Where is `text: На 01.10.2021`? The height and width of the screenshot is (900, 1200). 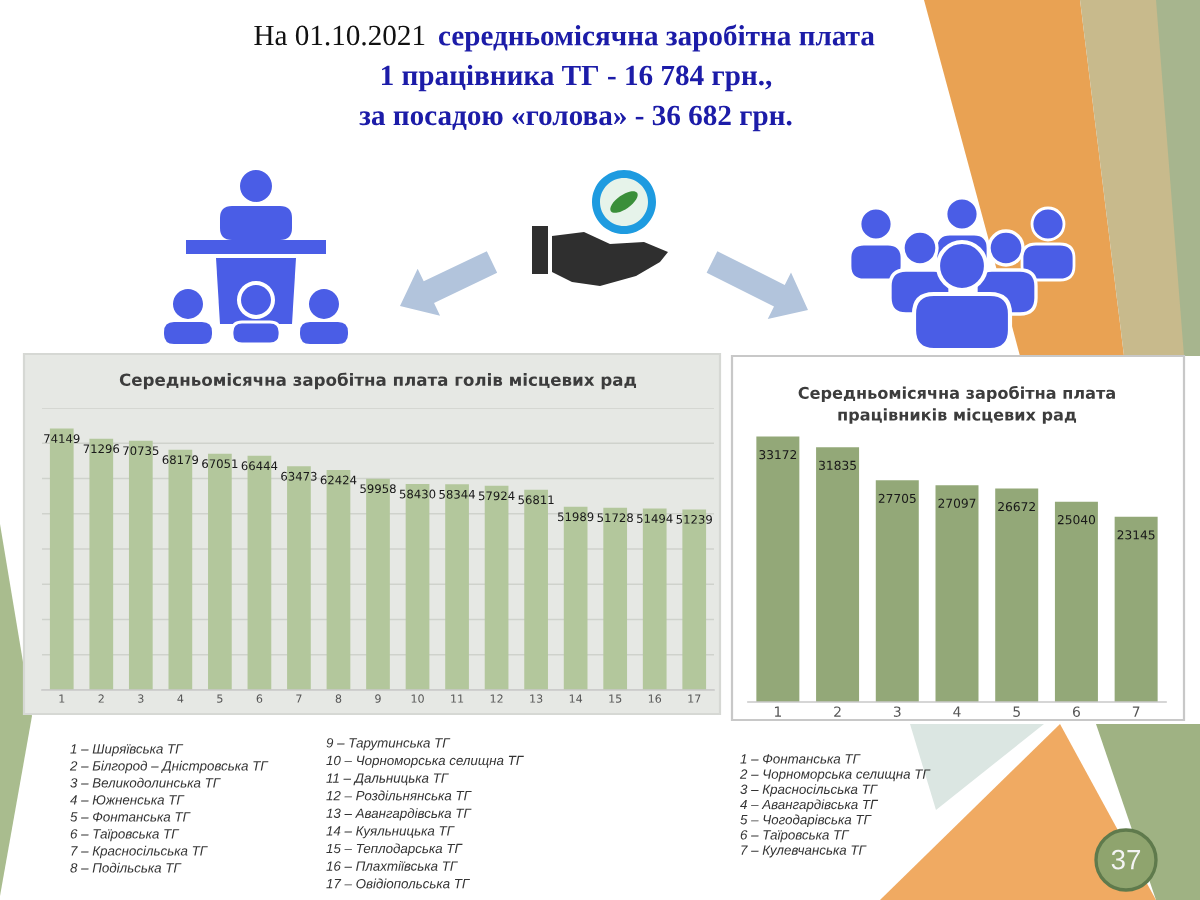
text: На 01.10.2021 is located at coordinates (339, 35).